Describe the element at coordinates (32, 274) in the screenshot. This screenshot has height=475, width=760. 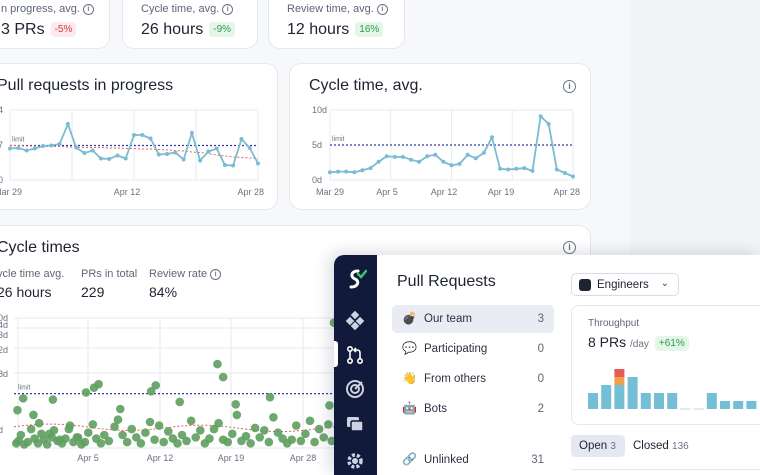
I see `metric-label: ycle time avg.` at that location.